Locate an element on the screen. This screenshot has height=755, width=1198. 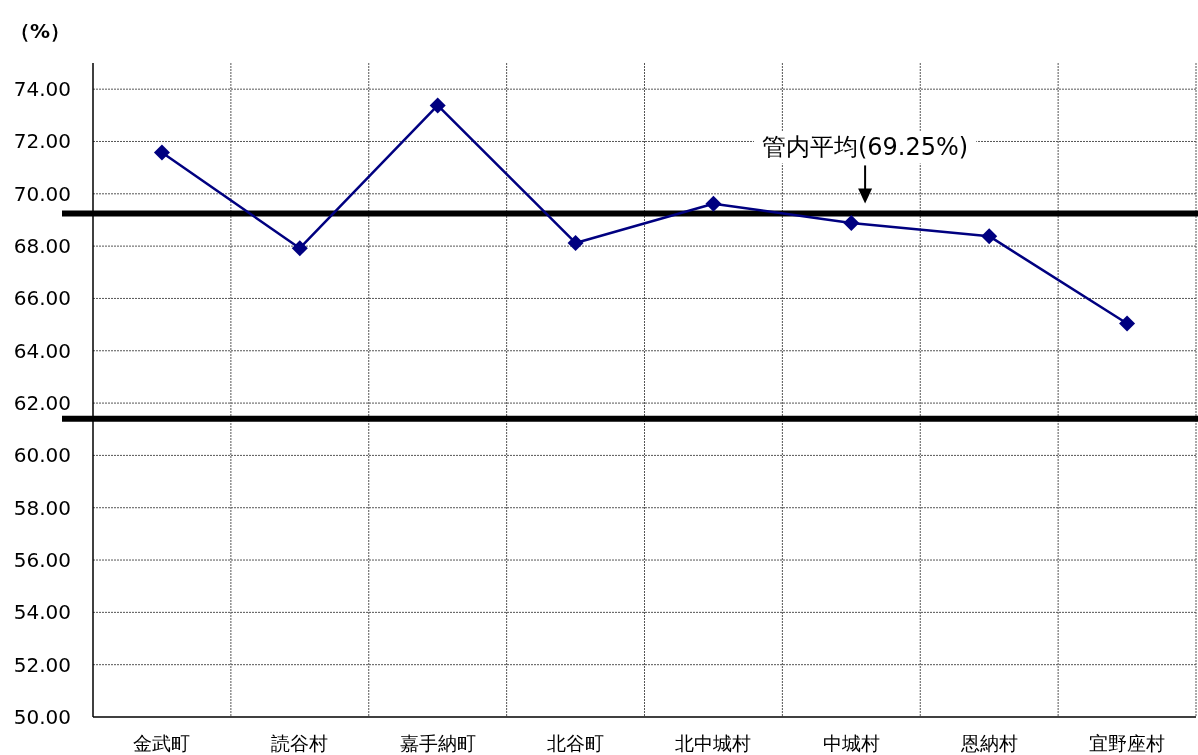
y-tick-label: 60.00 is located at coordinates (42, 455).